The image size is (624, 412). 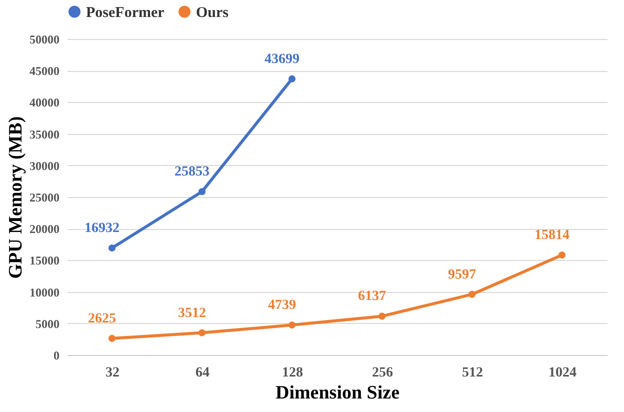 I want to click on y-axis-title: GPU Memory (MB), so click(x=16, y=197).